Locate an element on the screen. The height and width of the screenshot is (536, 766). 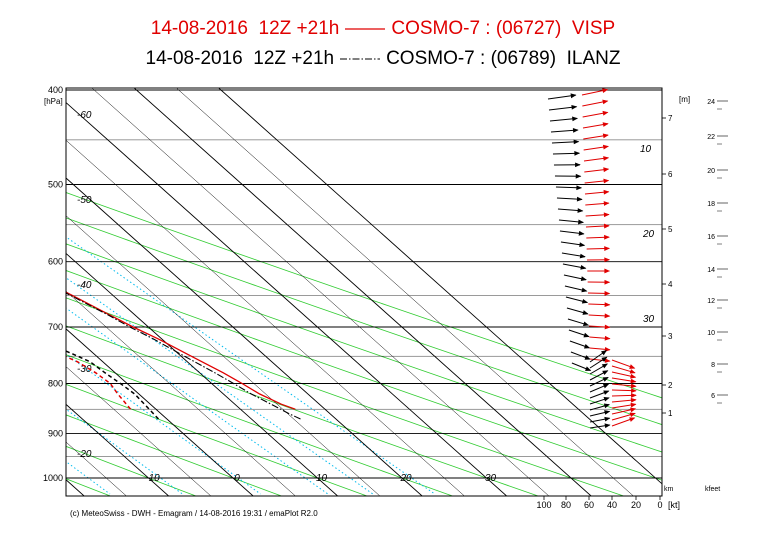
km-tick-label: 1 is located at coordinates (670, 413).